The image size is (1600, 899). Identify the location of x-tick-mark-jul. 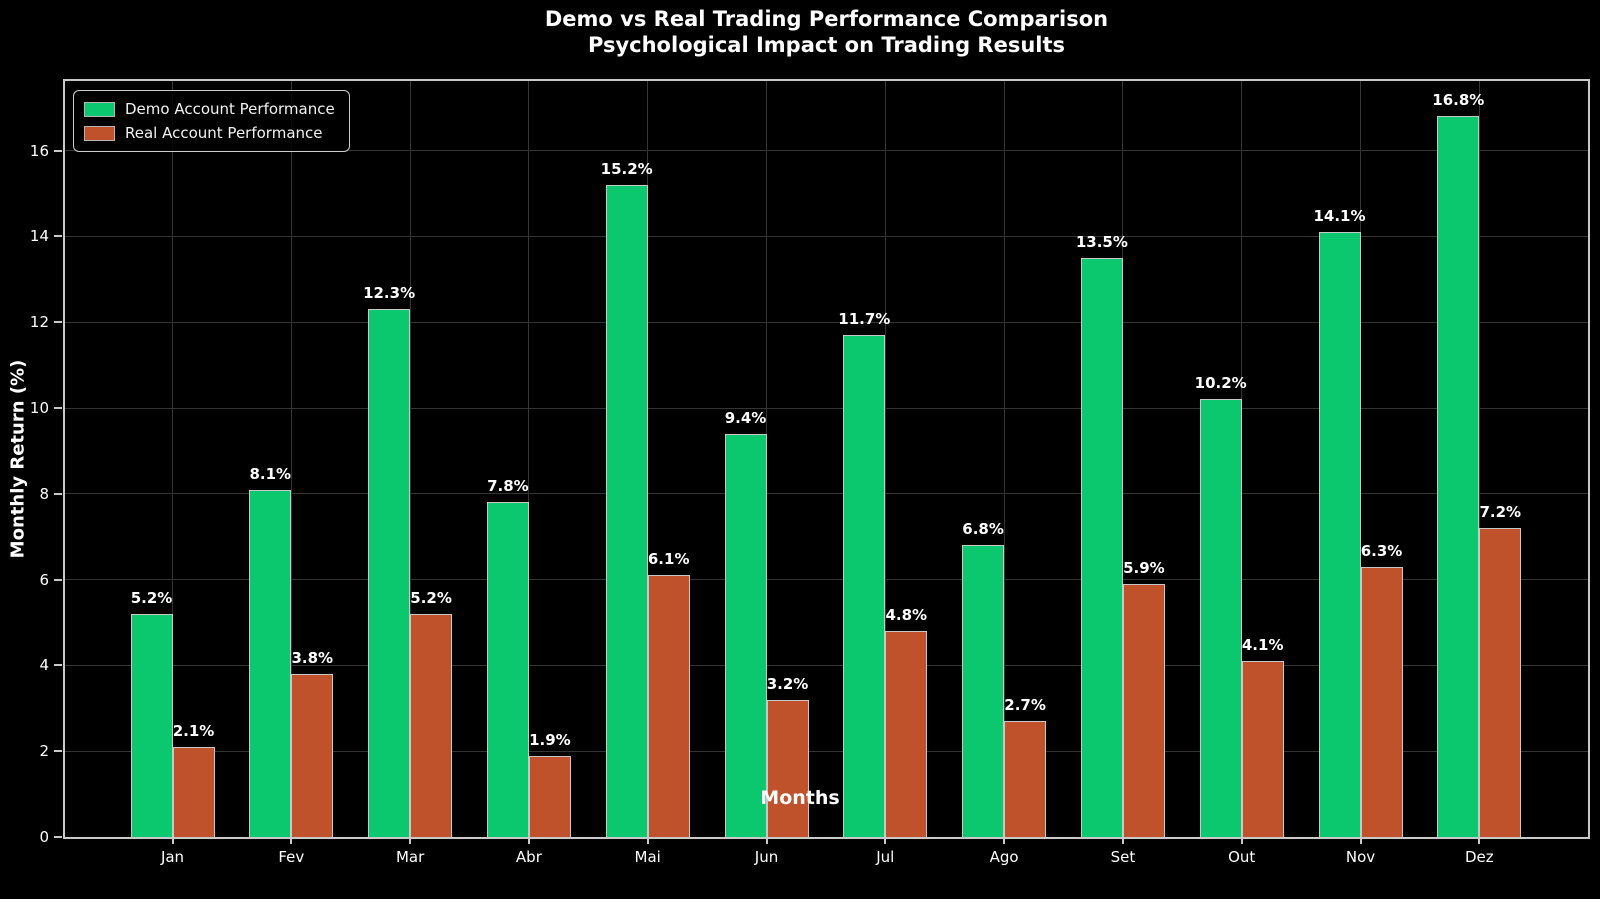
(885, 840).